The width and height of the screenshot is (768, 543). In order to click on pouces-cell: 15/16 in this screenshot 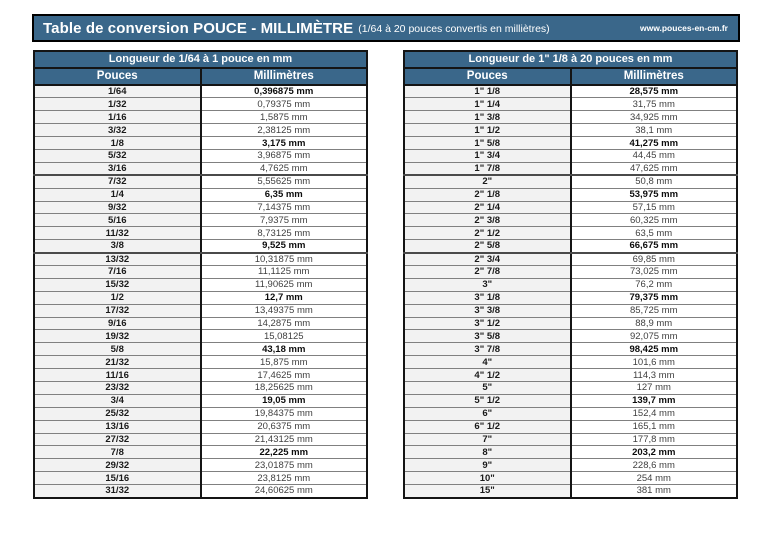, I will do `click(118, 478)`.